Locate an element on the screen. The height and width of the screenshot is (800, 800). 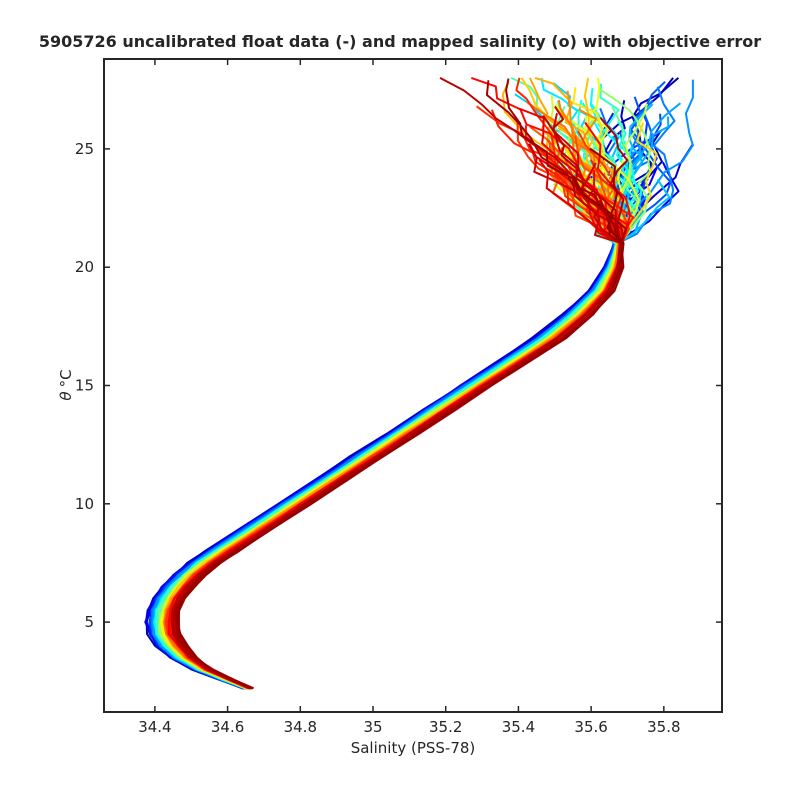
y-axis-symbol: θ is located at coordinates (66, 395).